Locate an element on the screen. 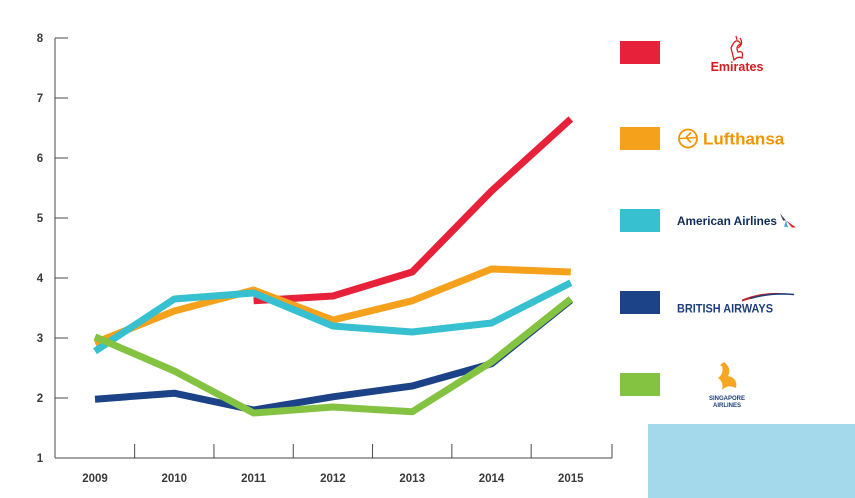 This screenshot has height=498, width=855. y-tick-label: 4 is located at coordinates (40, 279).